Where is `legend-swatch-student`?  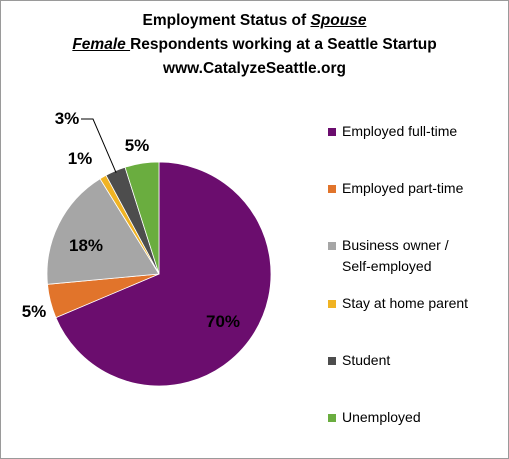
legend-swatch-student is located at coordinates (332, 361).